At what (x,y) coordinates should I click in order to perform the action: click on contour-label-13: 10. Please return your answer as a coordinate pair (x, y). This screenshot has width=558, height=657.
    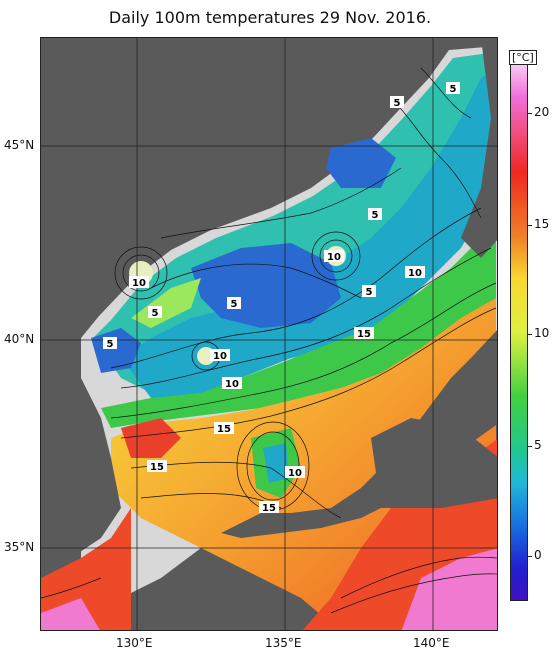
    Looking at the image, I should click on (295, 472).